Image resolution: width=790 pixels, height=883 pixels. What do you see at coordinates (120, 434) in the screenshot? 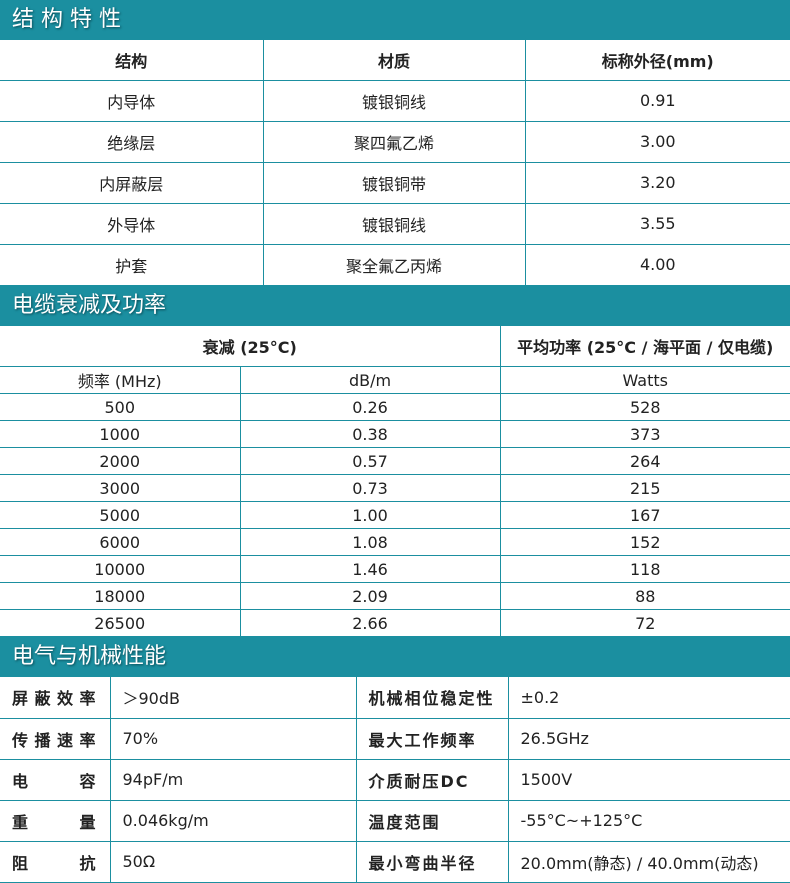
I see `table-cell: 1000` at bounding box center [120, 434].